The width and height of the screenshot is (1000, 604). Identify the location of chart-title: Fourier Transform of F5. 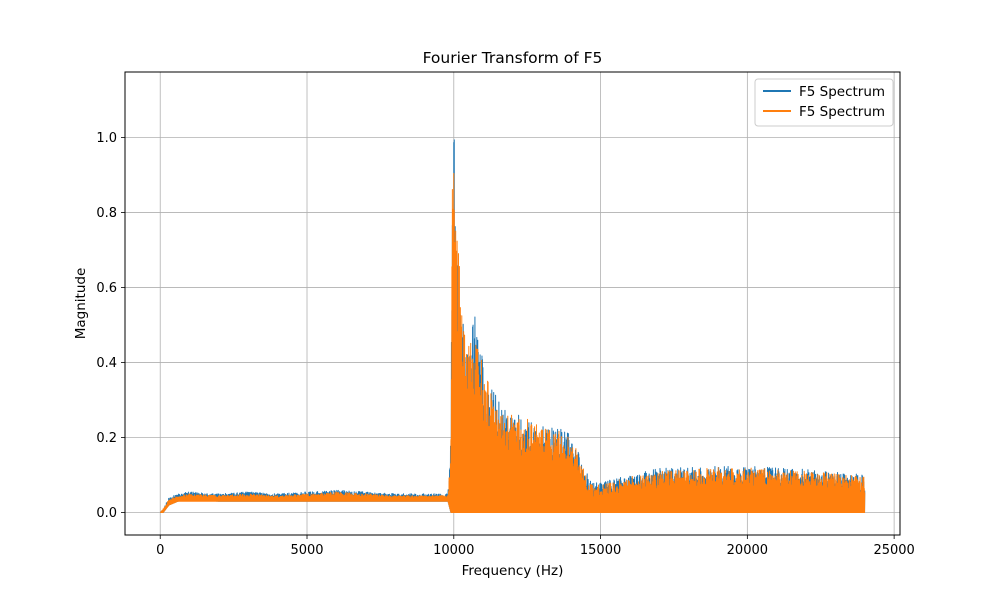
(513, 58).